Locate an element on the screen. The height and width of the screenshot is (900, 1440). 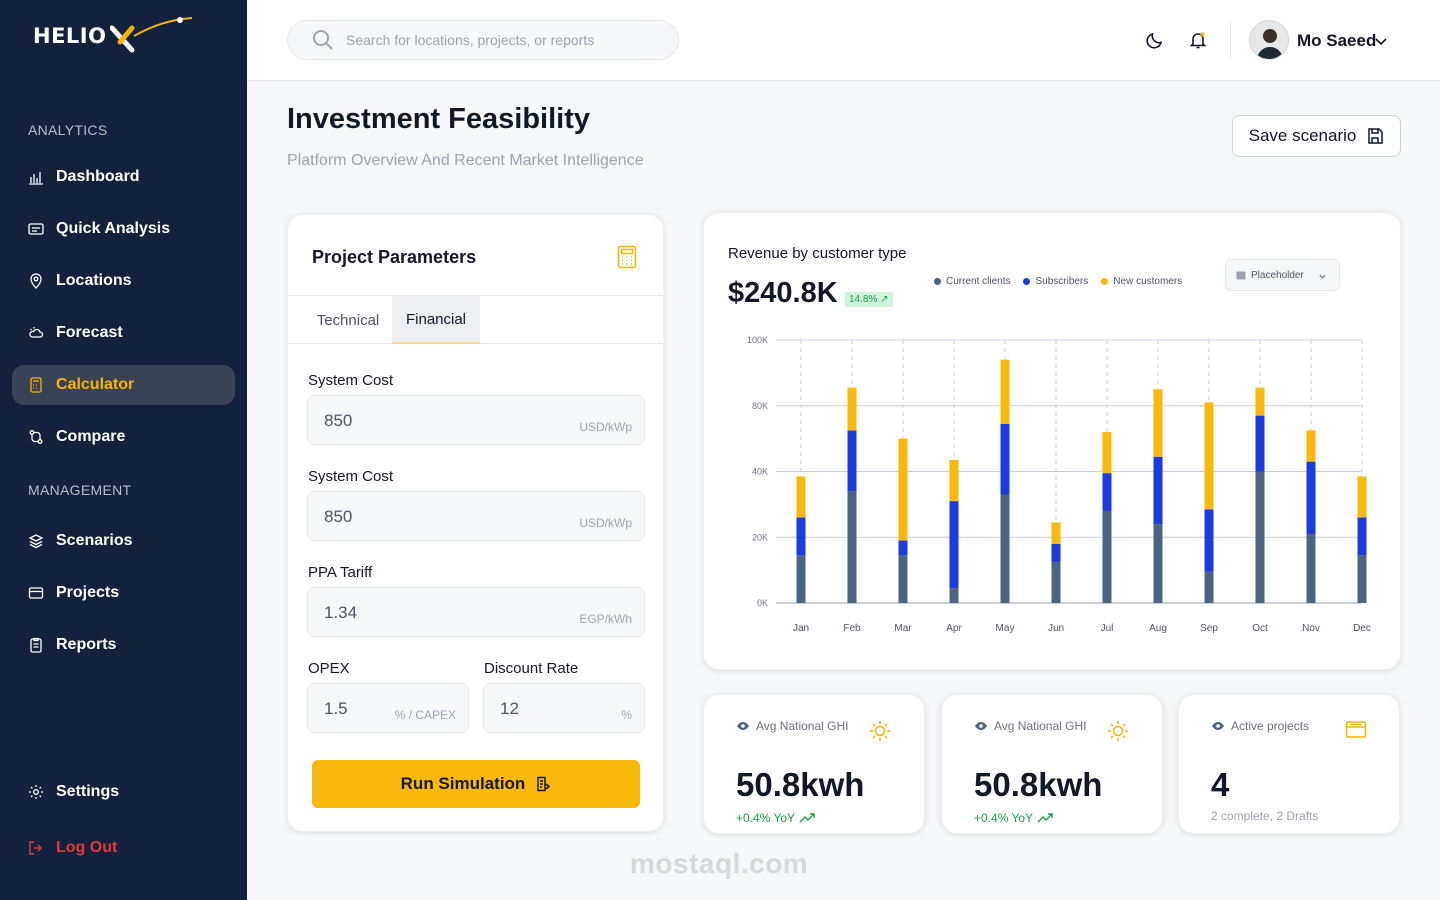
x-tick-label: Sep is located at coordinates (1209, 628).